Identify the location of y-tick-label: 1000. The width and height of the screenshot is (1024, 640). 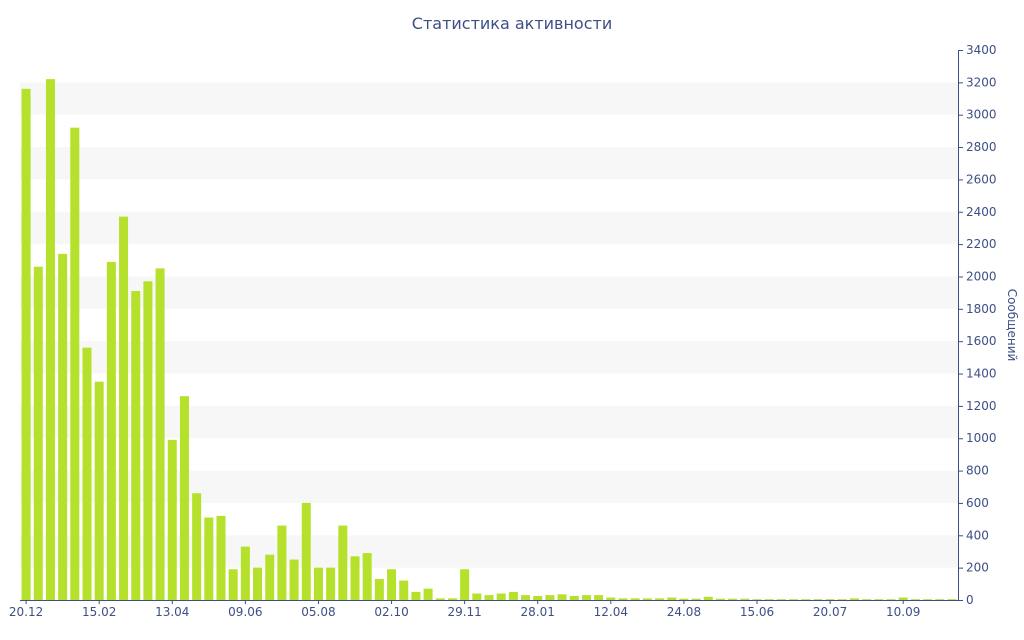
(981, 438).